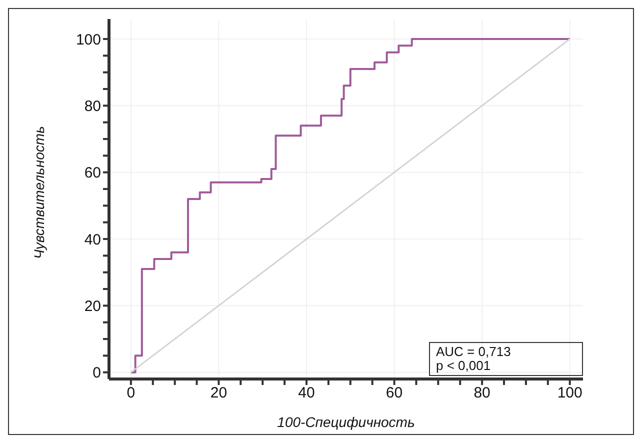 Image resolution: width=642 pixels, height=443 pixels. What do you see at coordinates (92, 173) in the screenshot?
I see `y-tick-label: 60` at bounding box center [92, 173].